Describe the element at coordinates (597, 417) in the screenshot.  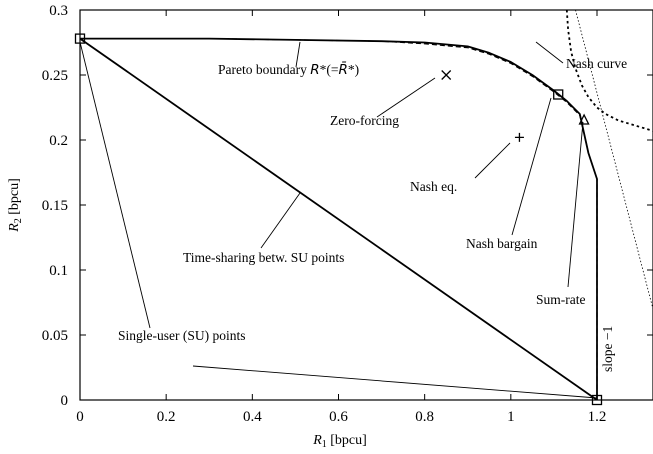
I see `x-tick-label: 1.2` at that location.